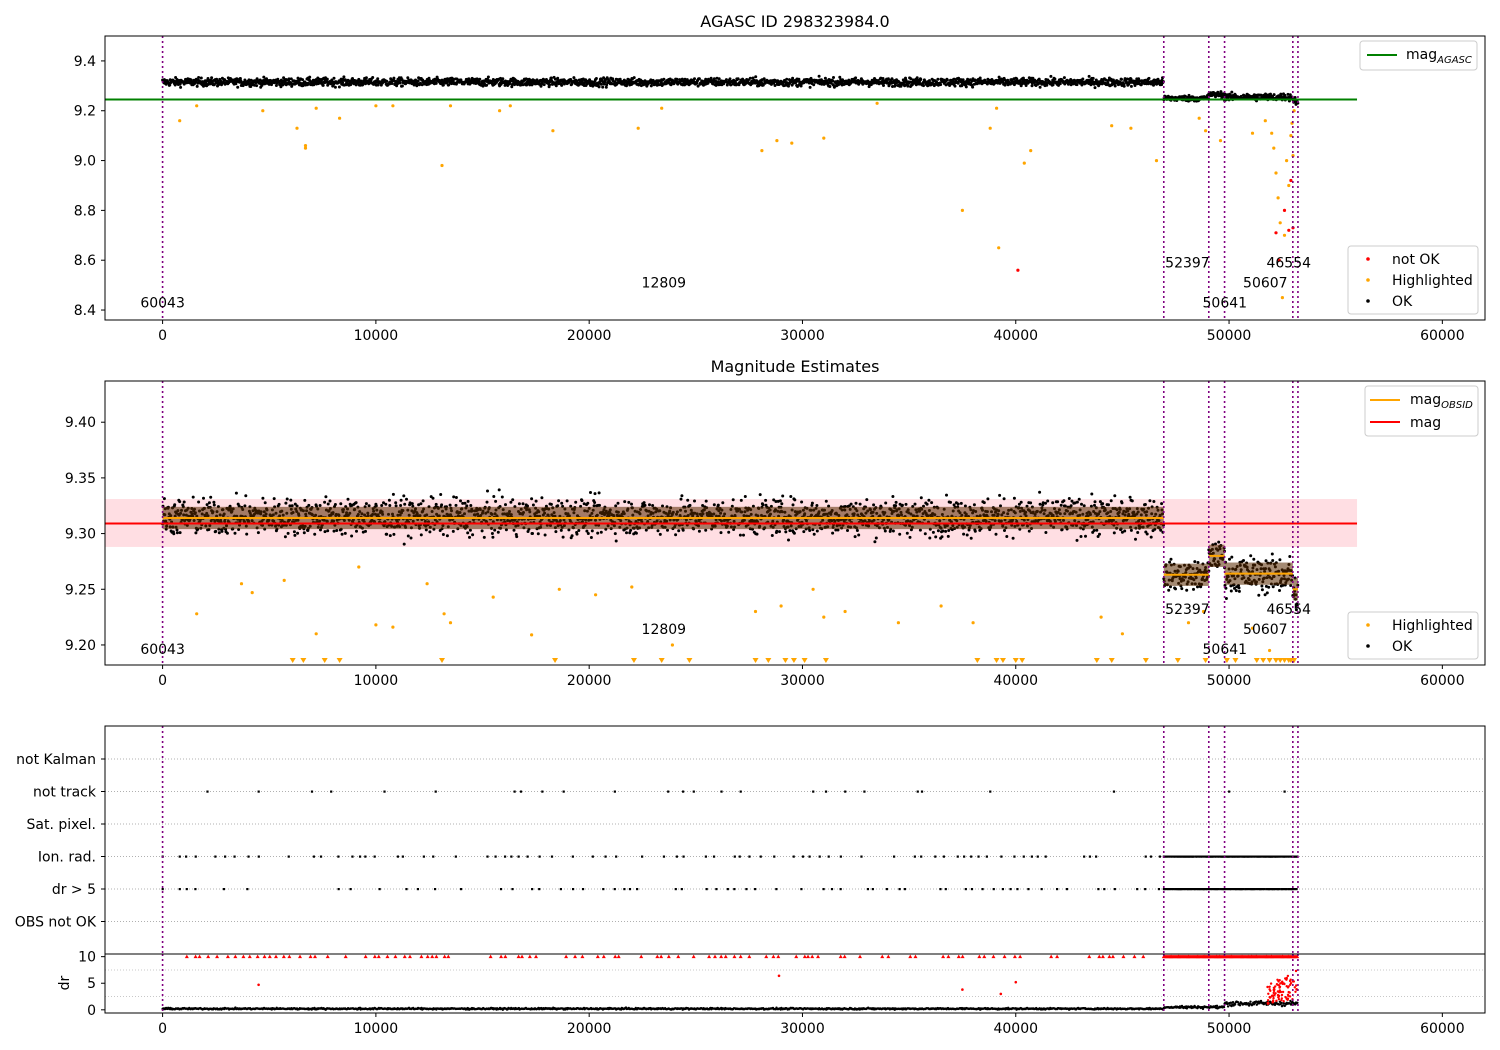 This screenshot has height=1050, width=1500. What do you see at coordinates (664, 284) in the screenshot?
I see `obsid-annotation: 12809` at bounding box center [664, 284].